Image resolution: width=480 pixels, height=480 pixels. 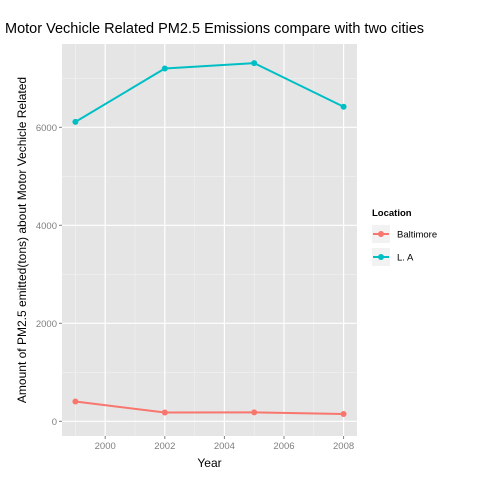 I want to click on legend-title: Location, so click(x=392, y=213).